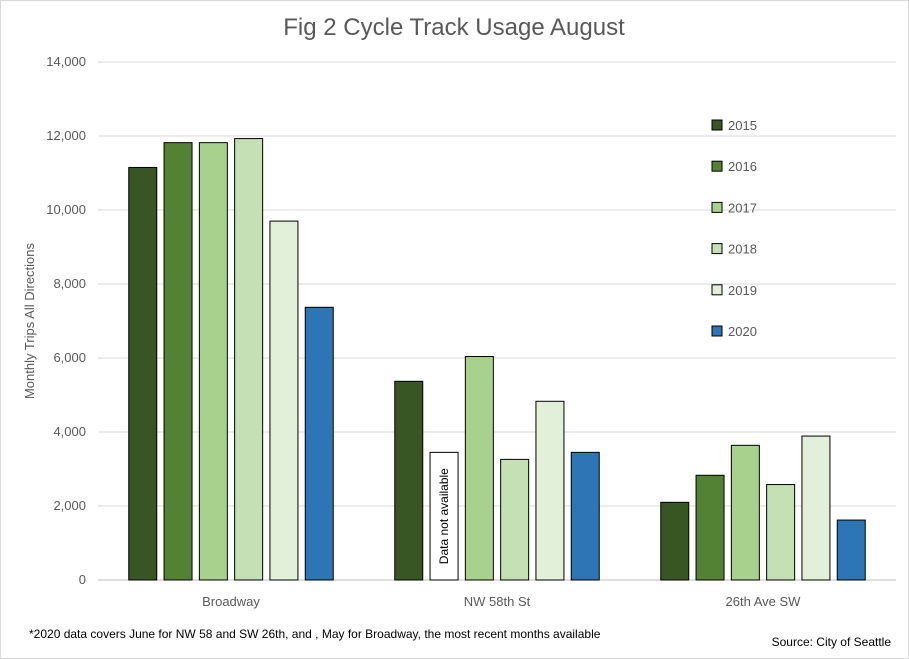 This screenshot has width=909, height=659. Describe the element at coordinates (742, 290) in the screenshot. I see `legend-label: 2019` at that location.